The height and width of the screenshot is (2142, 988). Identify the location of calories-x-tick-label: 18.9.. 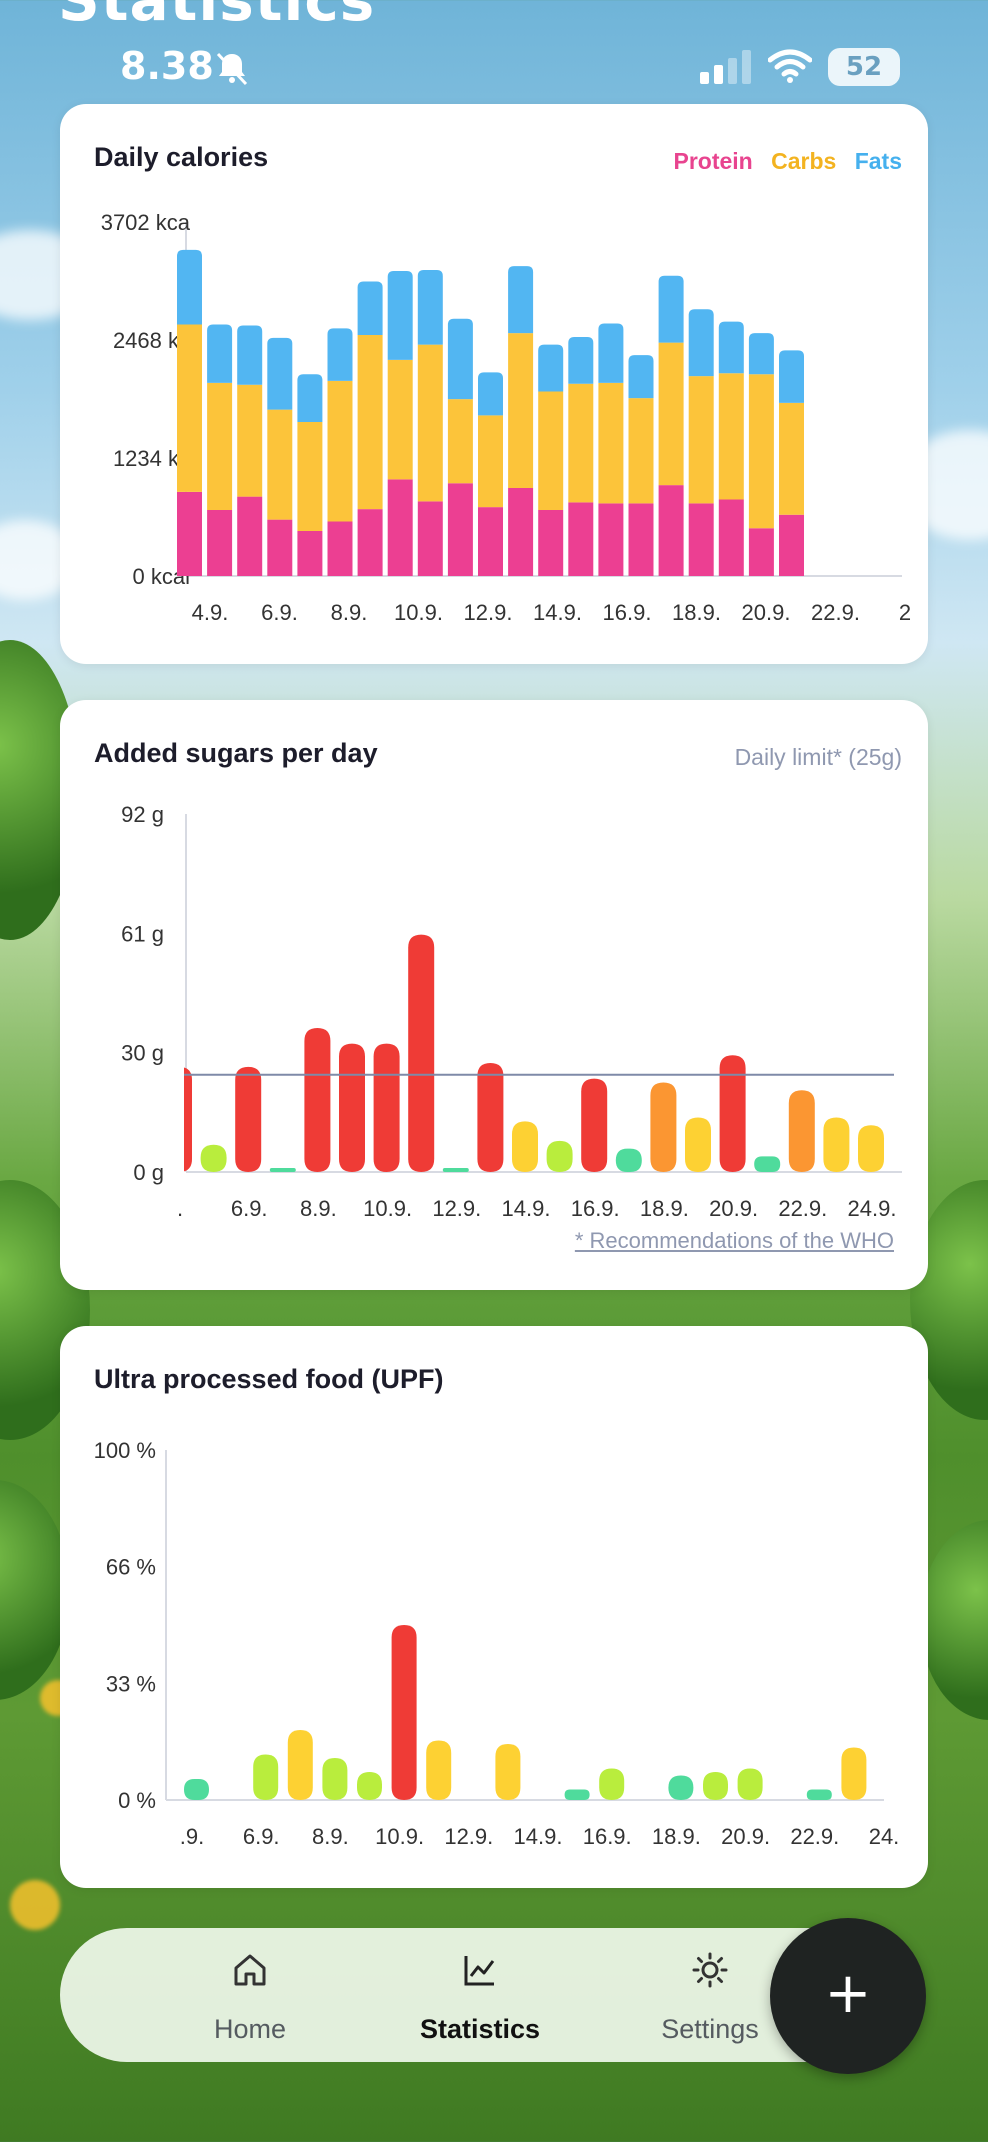
(696, 612).